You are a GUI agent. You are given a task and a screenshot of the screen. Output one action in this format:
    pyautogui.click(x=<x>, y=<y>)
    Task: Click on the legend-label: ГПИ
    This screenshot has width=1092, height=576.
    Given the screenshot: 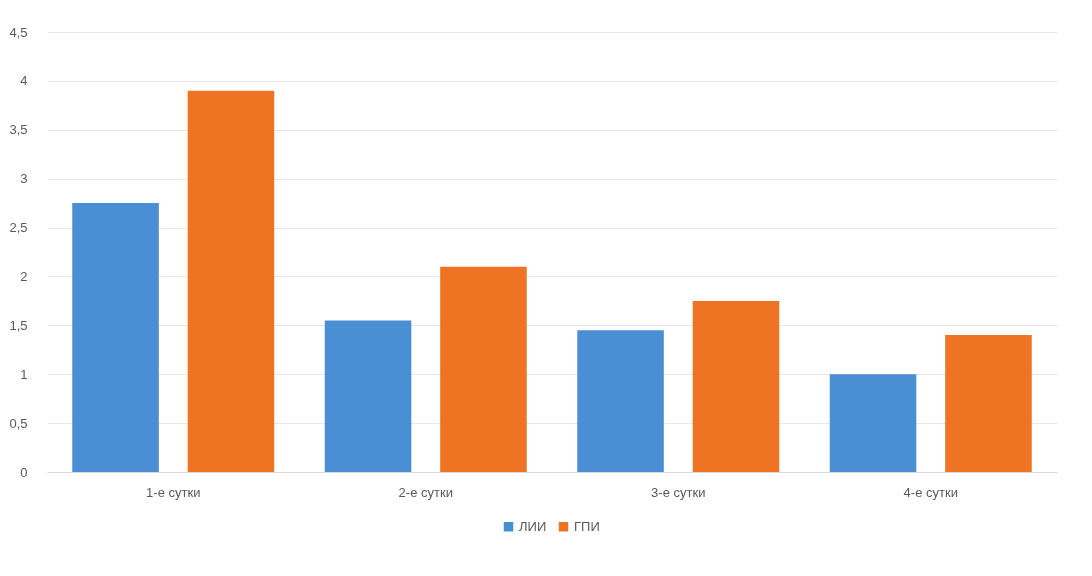 What is the action you would take?
    pyautogui.click(x=587, y=526)
    